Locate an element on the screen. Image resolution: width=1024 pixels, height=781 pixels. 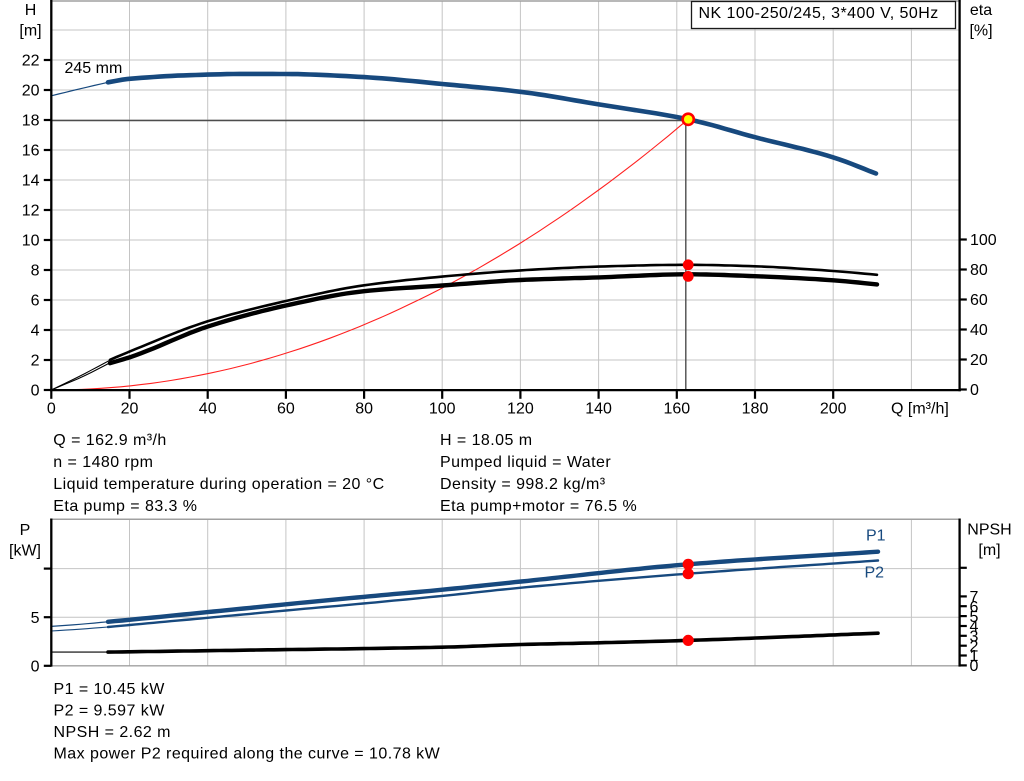
svg-text: 160 is located at coordinates (676, 408).